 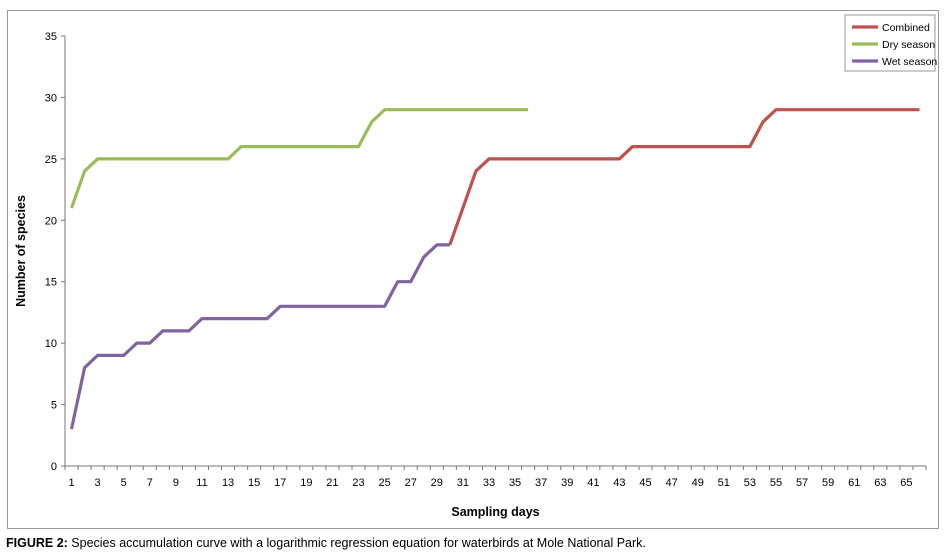 What do you see at coordinates (280, 483) in the screenshot?
I see `x-tick-label: 17` at bounding box center [280, 483].